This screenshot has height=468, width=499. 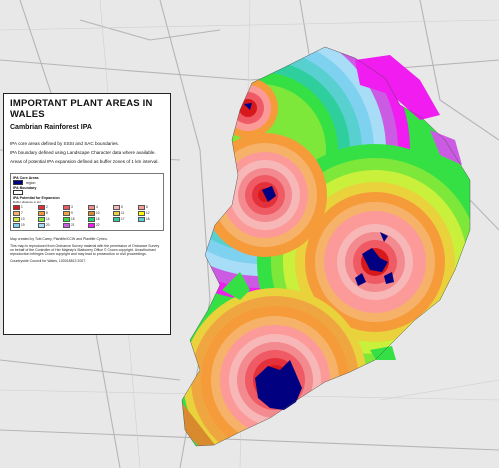 What do you see at coordinates (99, 207) in the screenshot?
I see `ramp-item: 4` at bounding box center [99, 207].